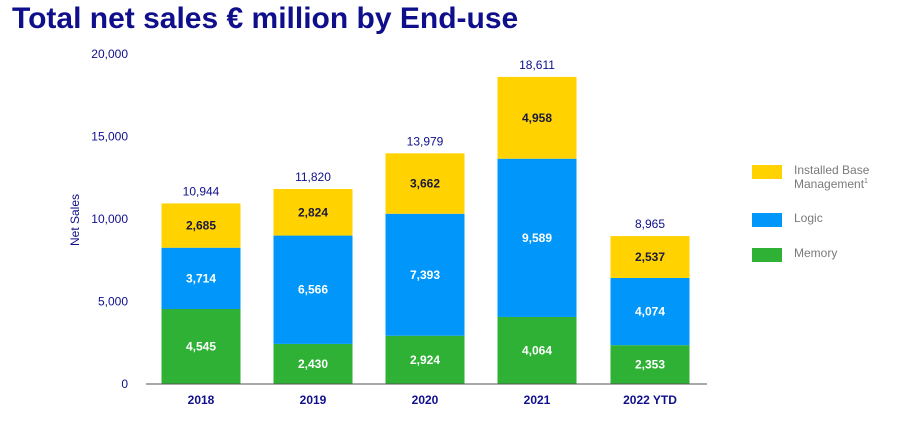  I want to click on data-label-memory: 2,430, so click(313, 364).